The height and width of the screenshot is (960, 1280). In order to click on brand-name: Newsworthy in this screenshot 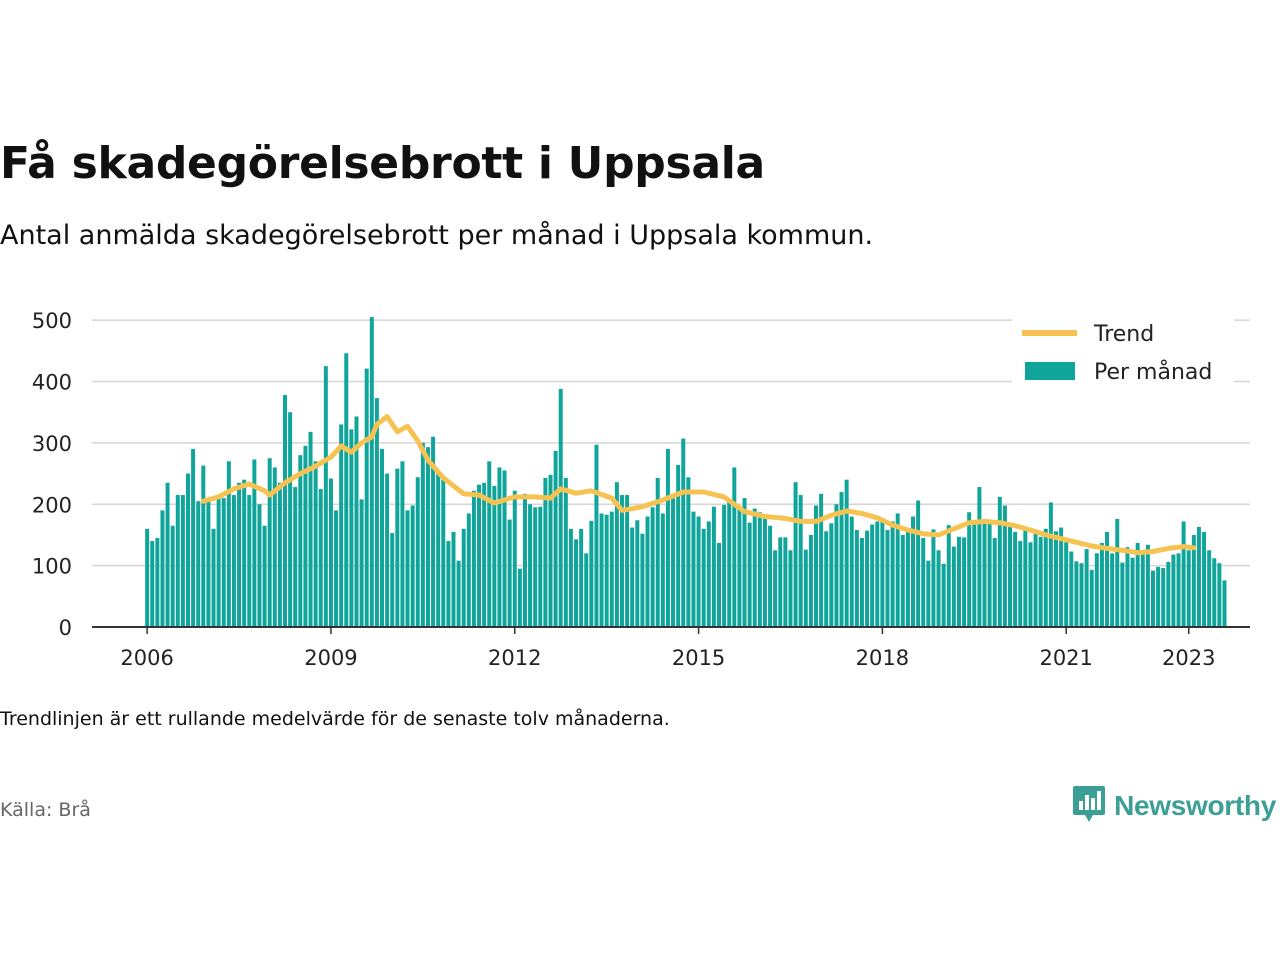, I will do `click(1195, 805)`.